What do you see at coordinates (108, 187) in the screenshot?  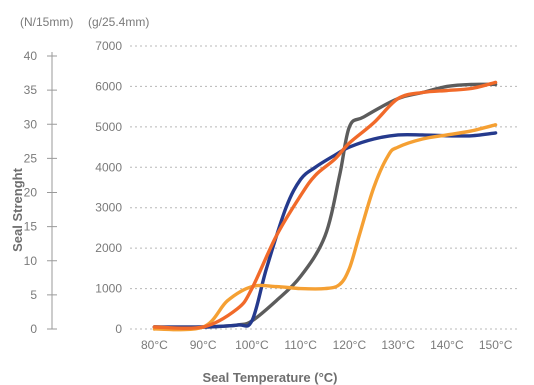 I see `right-axis-ticks: 0 1000 2000 3000 4000 5000 6000 7000` at bounding box center [108, 187].